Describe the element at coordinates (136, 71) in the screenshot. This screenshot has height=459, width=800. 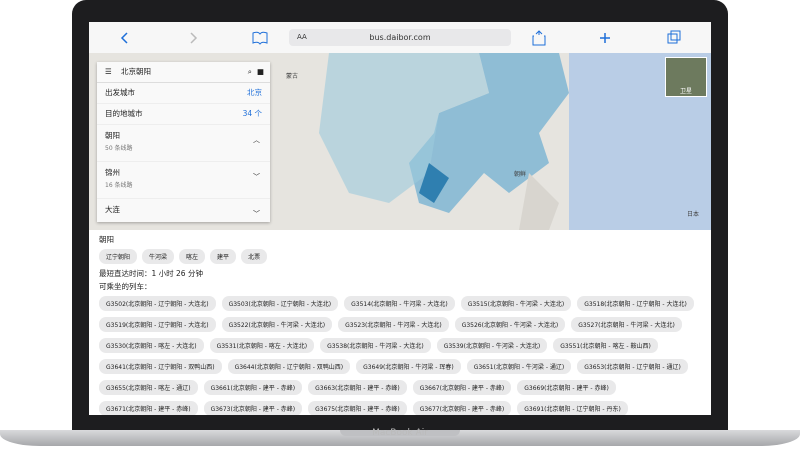
I see `sidebar-title: 北京朝阳` at that location.